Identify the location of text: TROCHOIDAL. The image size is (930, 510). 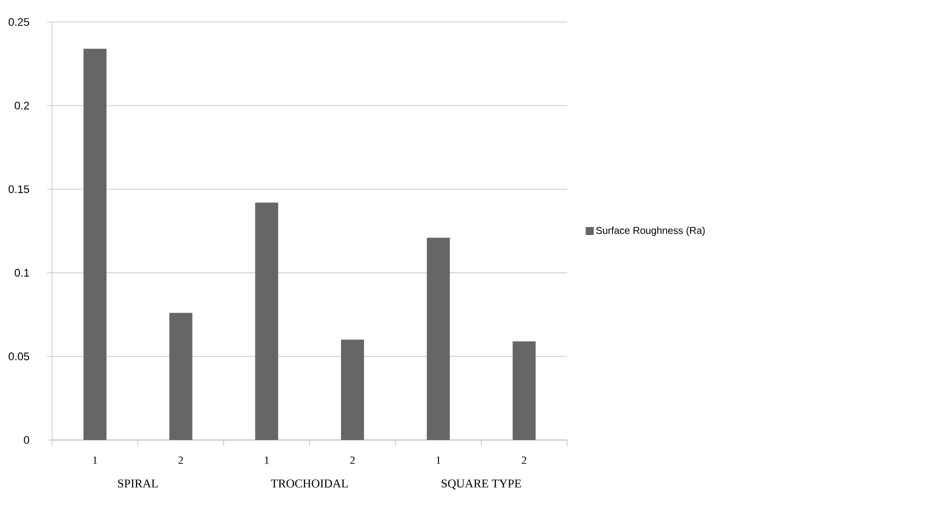
(309, 484).